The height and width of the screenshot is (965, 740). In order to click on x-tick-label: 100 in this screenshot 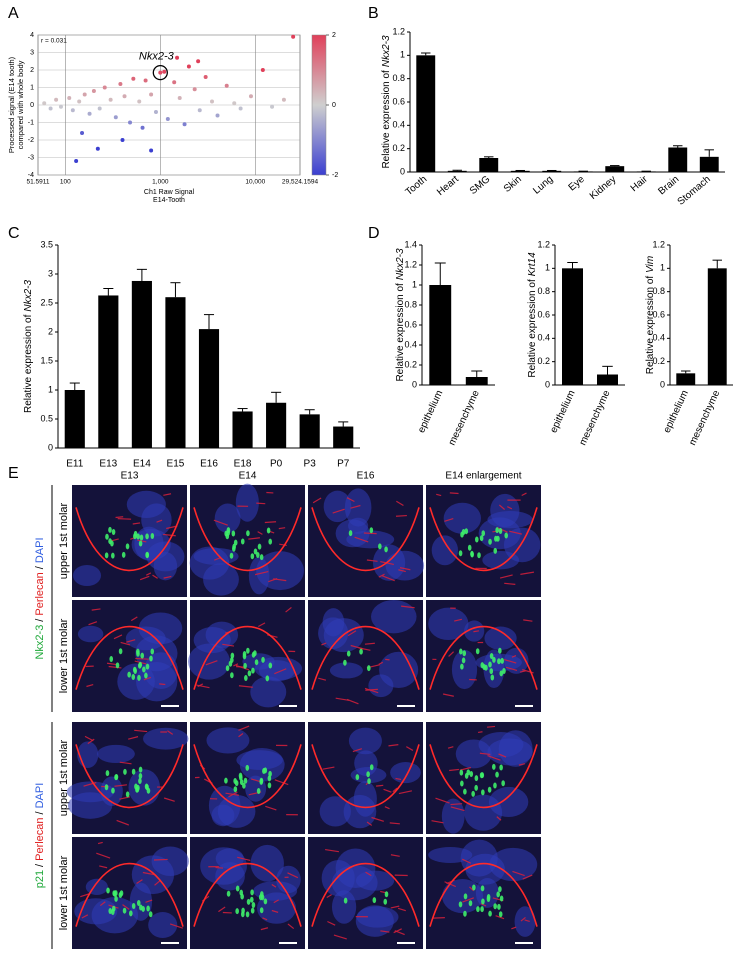, I will do `click(65, 182)`.